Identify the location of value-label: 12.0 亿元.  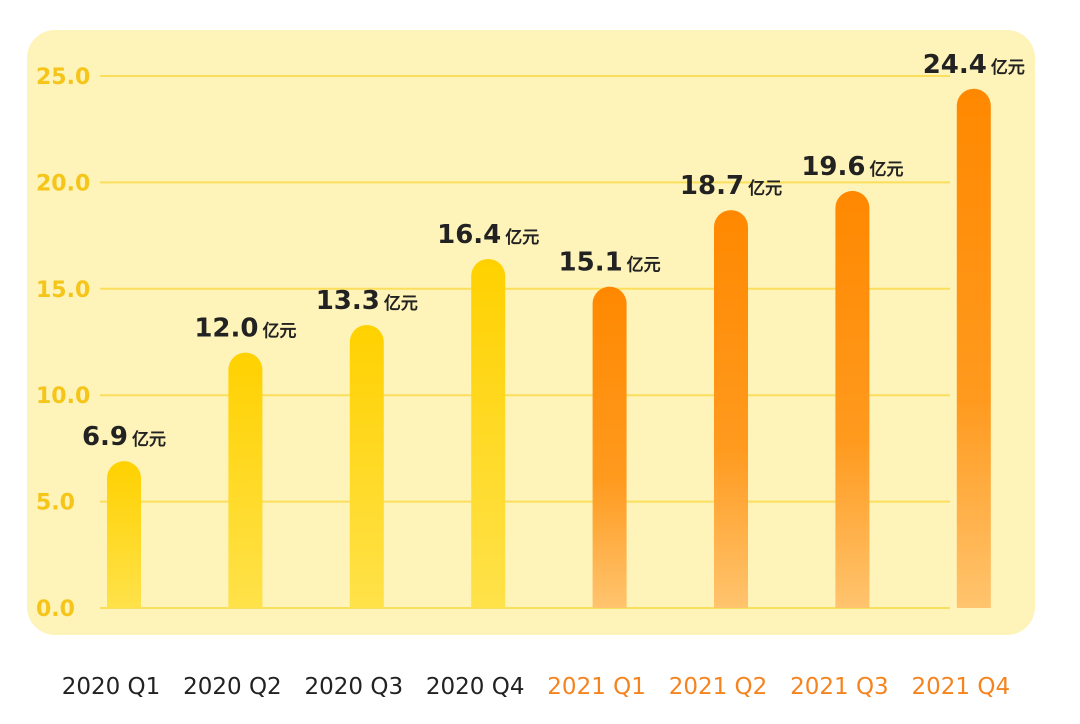
(245, 329).